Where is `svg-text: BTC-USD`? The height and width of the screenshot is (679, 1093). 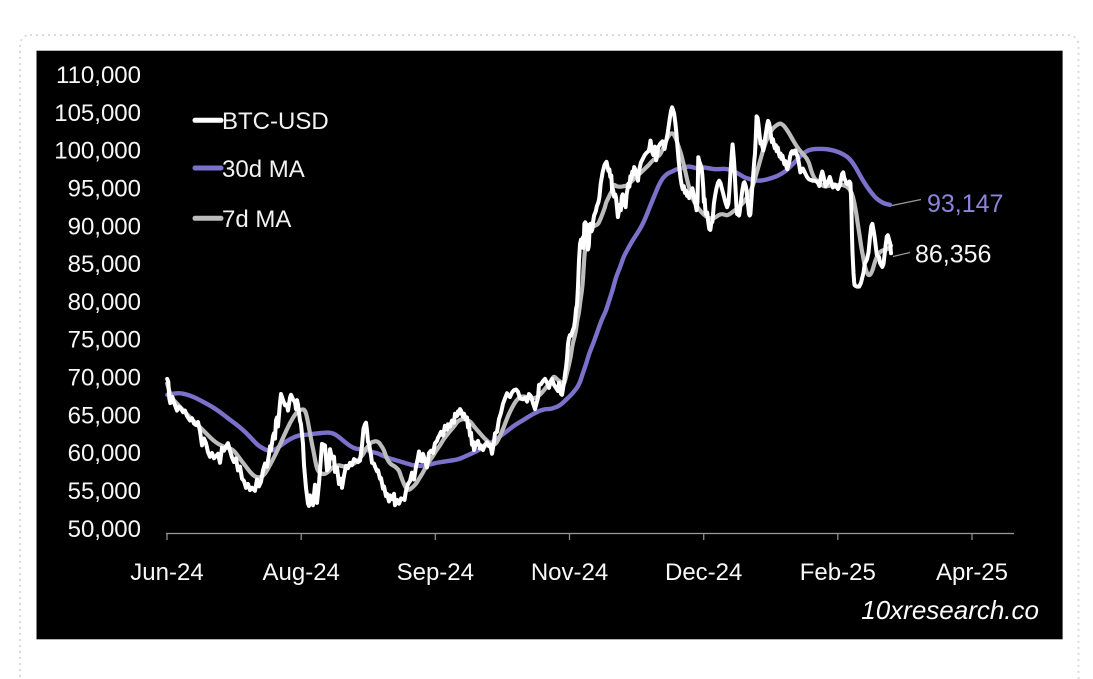
svg-text: BTC-USD is located at coordinates (275, 121).